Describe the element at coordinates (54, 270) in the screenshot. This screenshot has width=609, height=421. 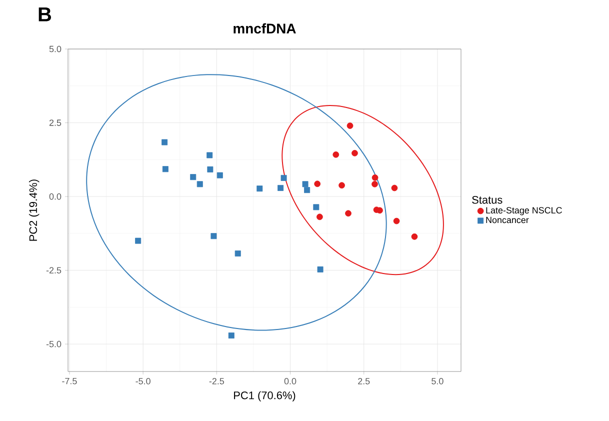
I see `y-tick-label: -2.5` at that location.